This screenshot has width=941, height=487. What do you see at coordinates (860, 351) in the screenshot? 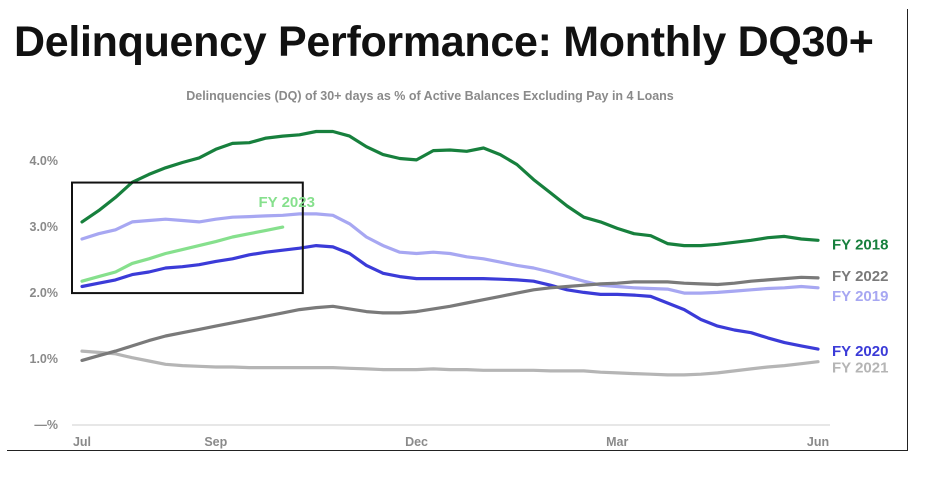
I see `series-label-fy-2020: FY 2020` at bounding box center [860, 351].